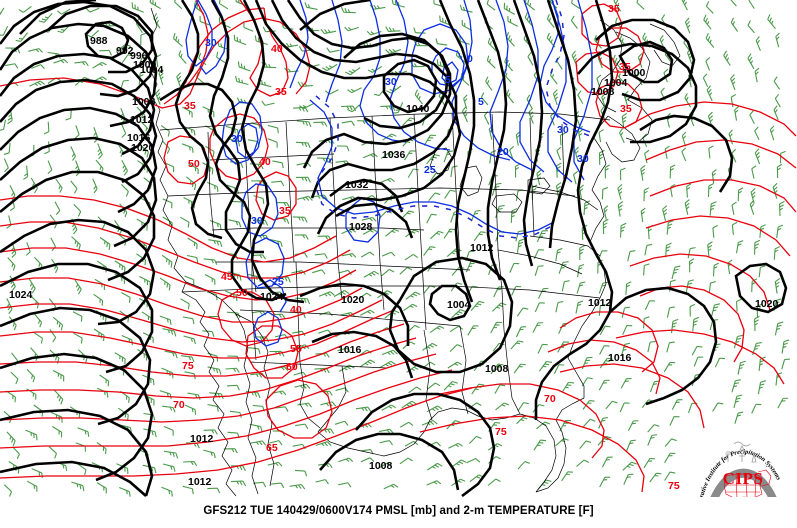 The image size is (797, 528). Describe the element at coordinates (227, 277) in the screenshot. I see `temp-warm-label-6: 45` at that location.